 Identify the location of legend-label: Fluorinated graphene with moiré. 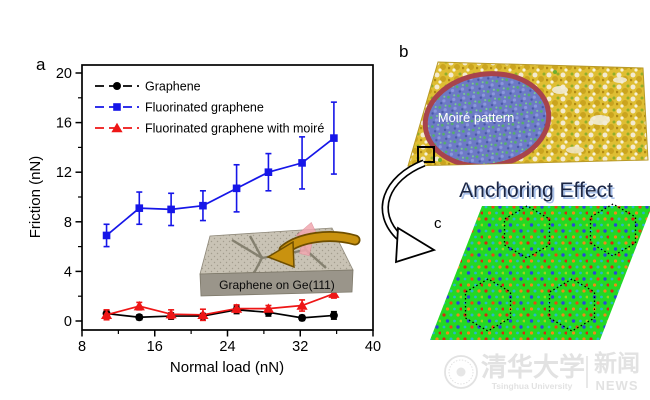
(234, 129).